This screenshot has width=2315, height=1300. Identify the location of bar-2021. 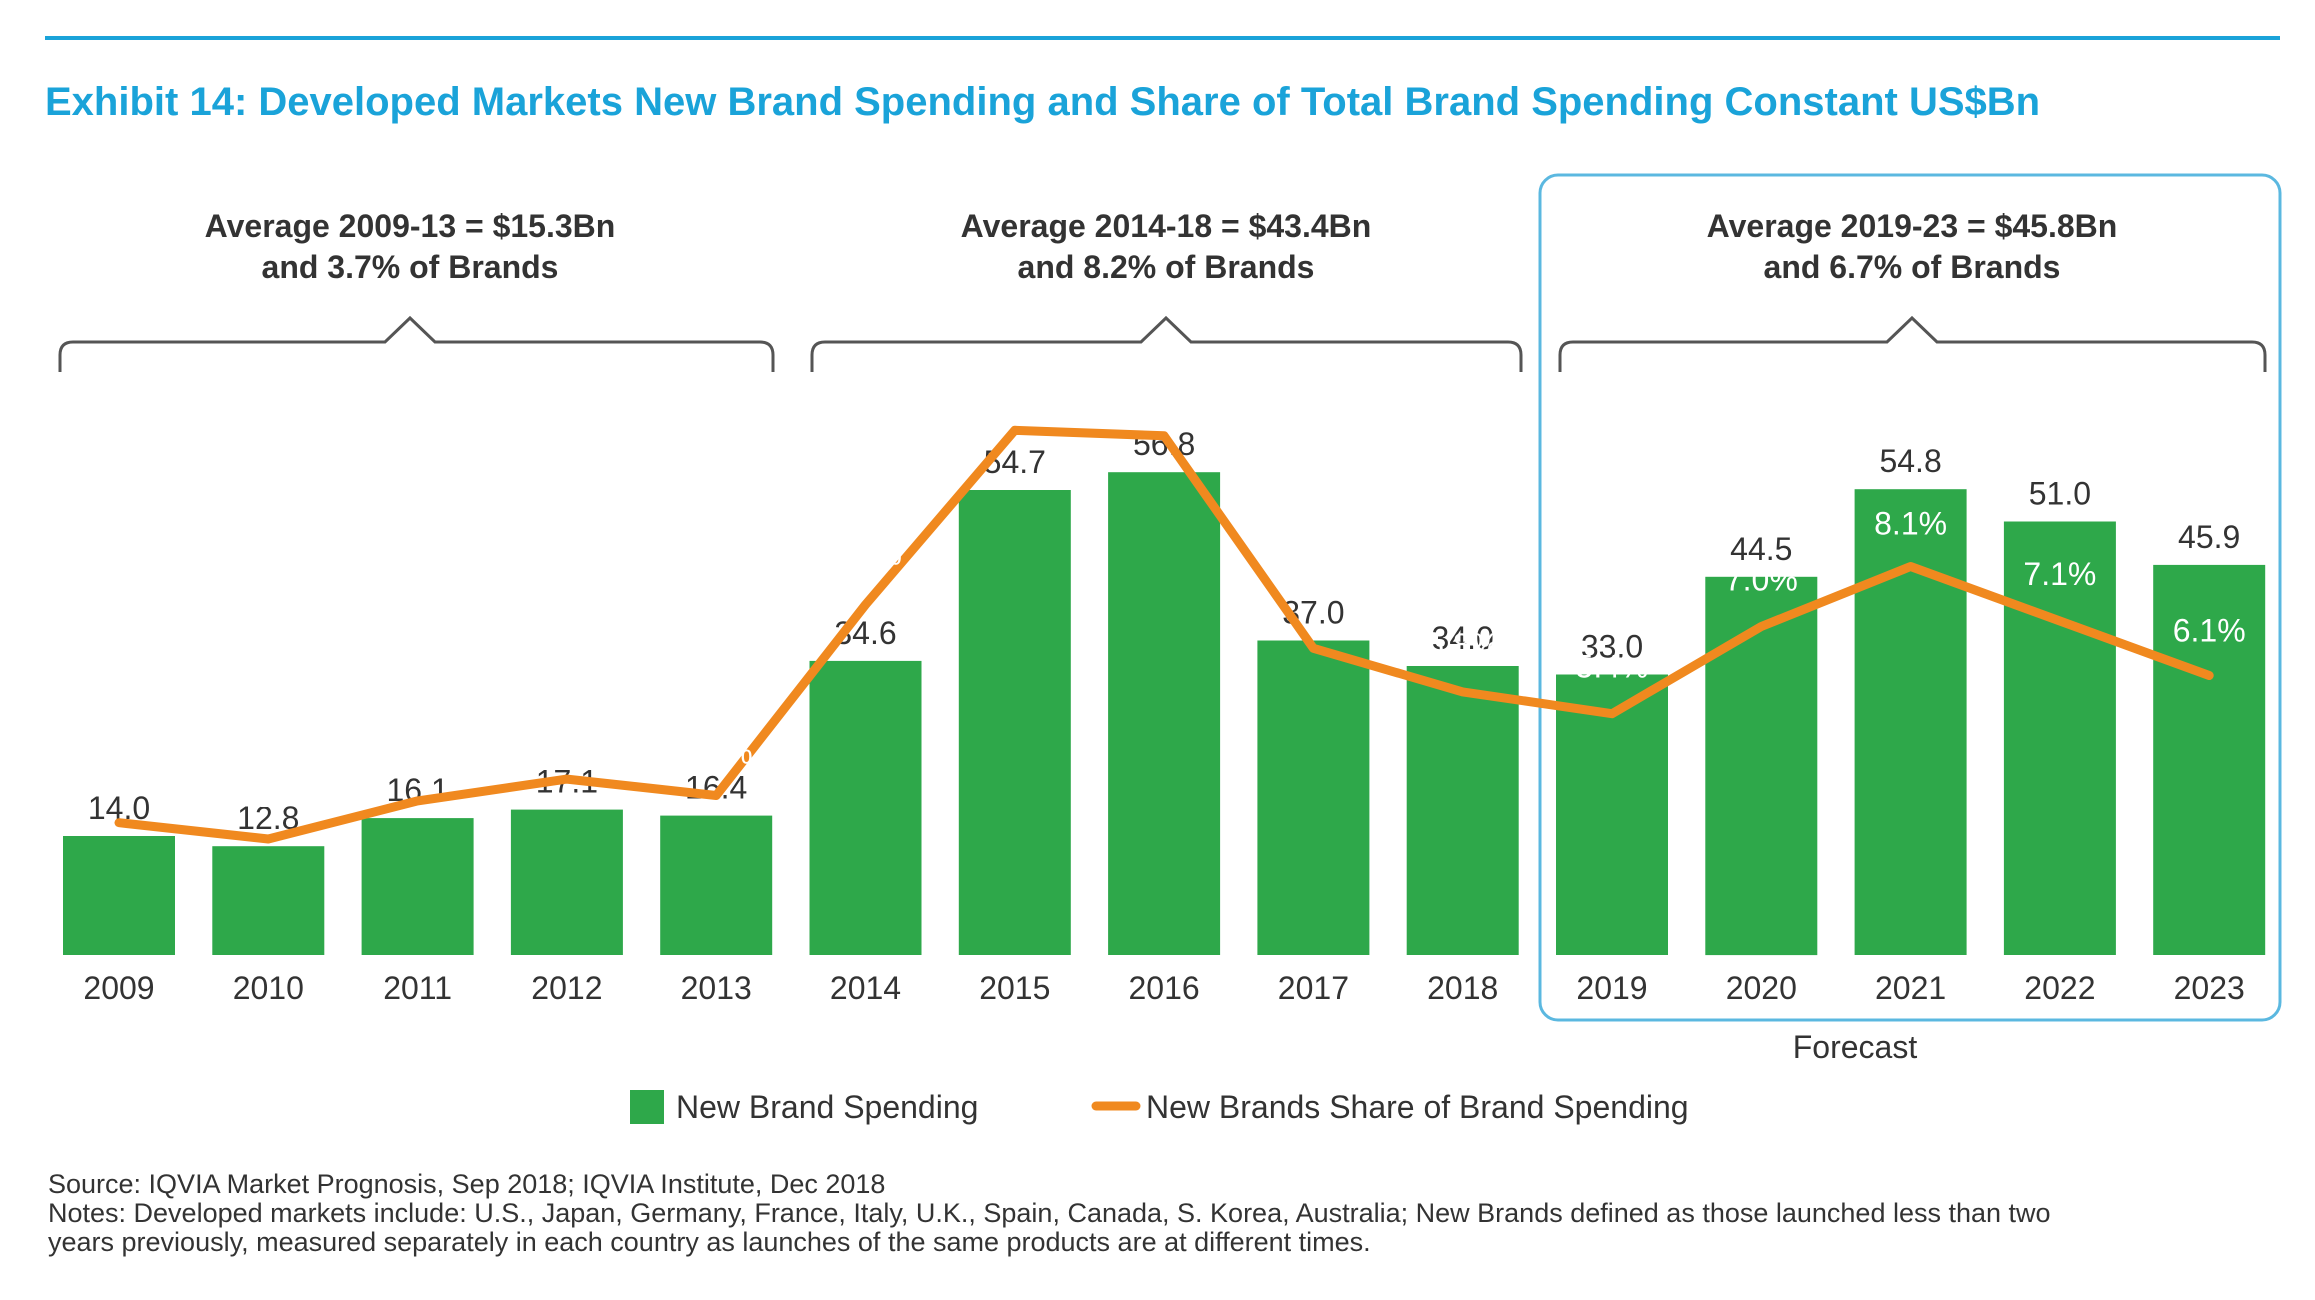
(1910, 722).